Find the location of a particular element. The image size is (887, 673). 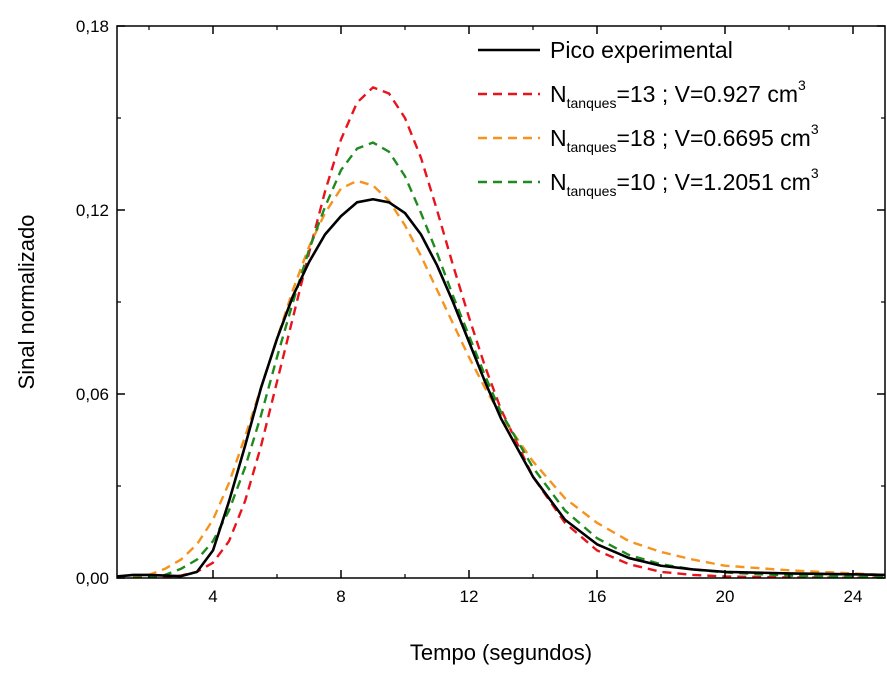

x-tick-label: 24 is located at coordinates (853, 596).